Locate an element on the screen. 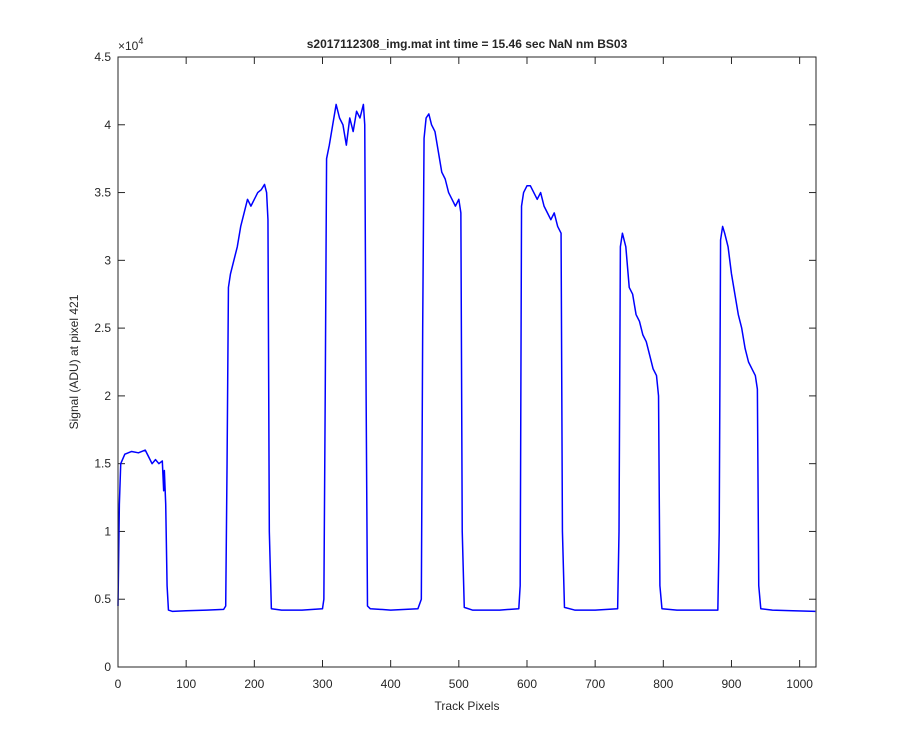 The width and height of the screenshot is (900, 750). x-tick-label: 900 is located at coordinates (731, 684).